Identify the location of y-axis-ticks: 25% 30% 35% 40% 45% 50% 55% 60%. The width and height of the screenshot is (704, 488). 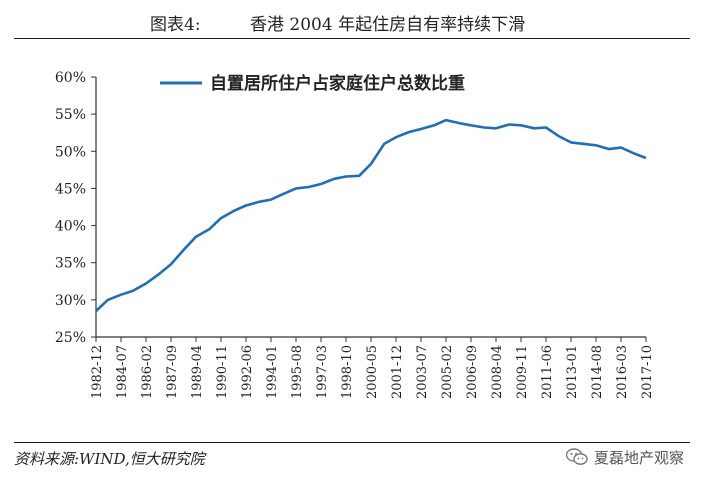
(75, 208).